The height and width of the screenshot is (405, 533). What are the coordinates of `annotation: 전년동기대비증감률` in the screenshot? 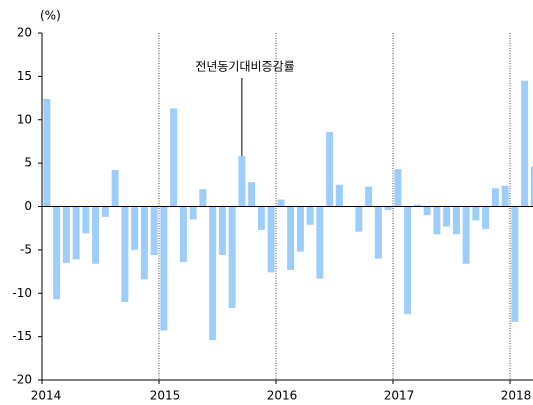 It's located at (244, 67).